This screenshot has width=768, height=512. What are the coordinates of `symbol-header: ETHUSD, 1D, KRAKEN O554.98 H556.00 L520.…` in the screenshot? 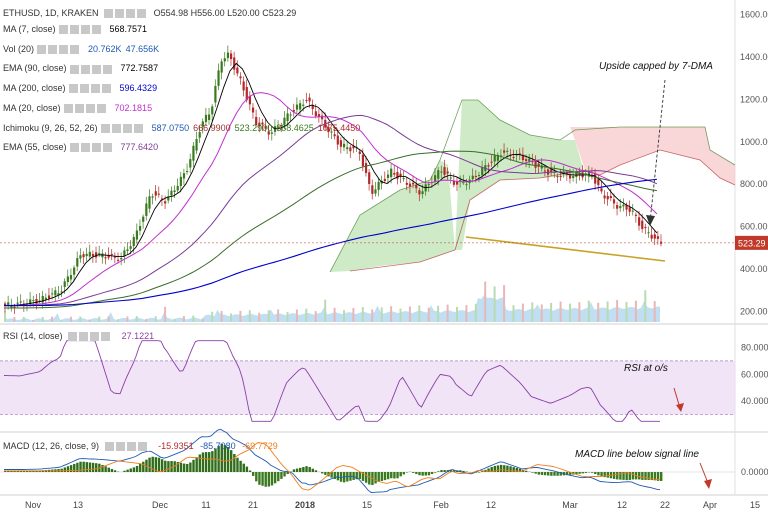 It's located at (150, 13).